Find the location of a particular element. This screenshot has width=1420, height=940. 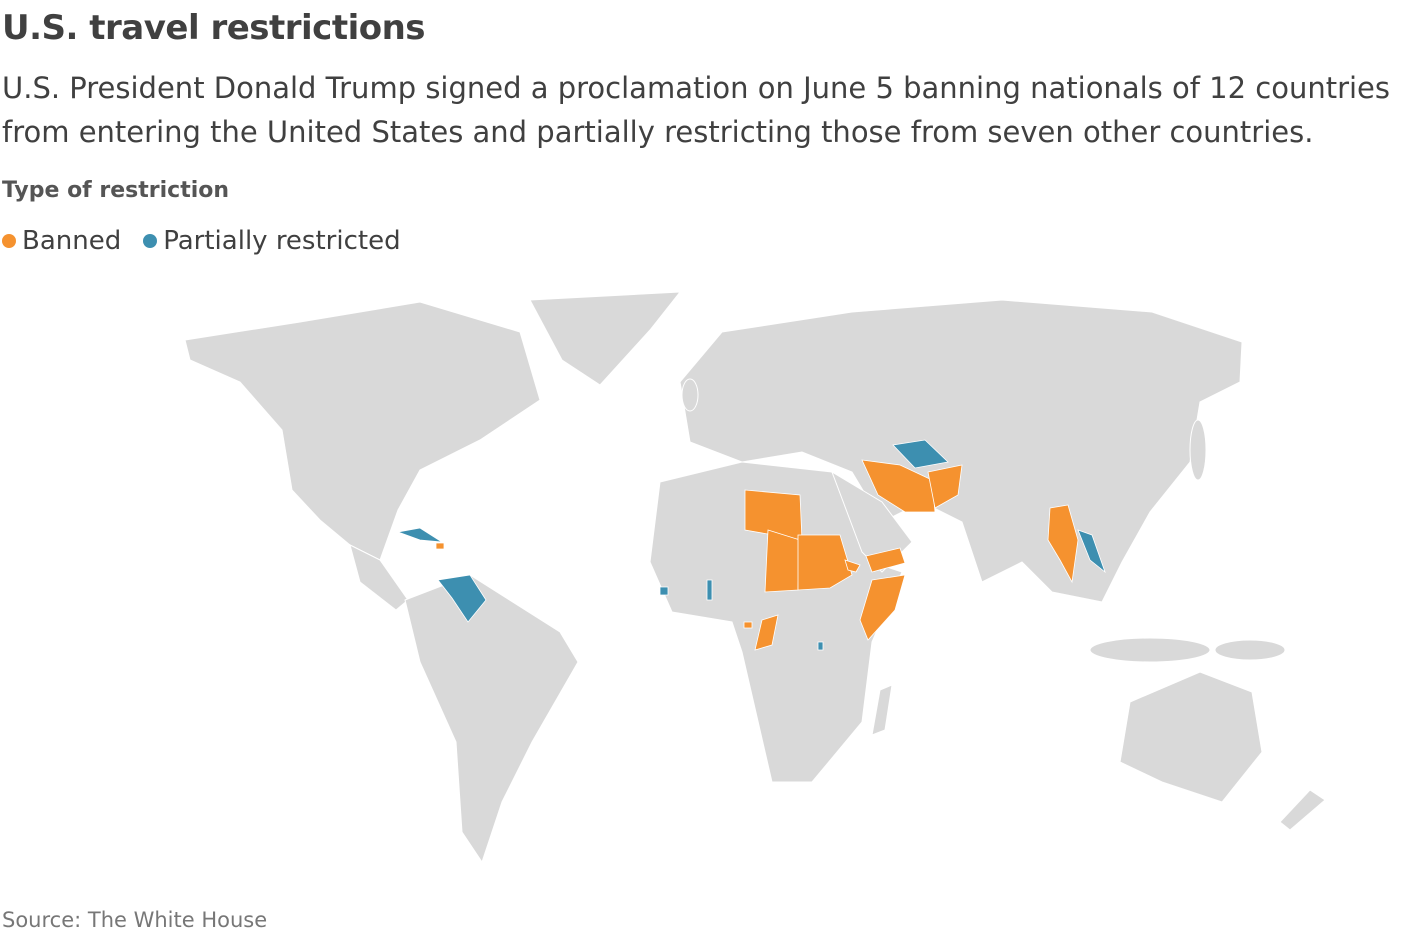

afghanistan is located at coordinates (945, 486).